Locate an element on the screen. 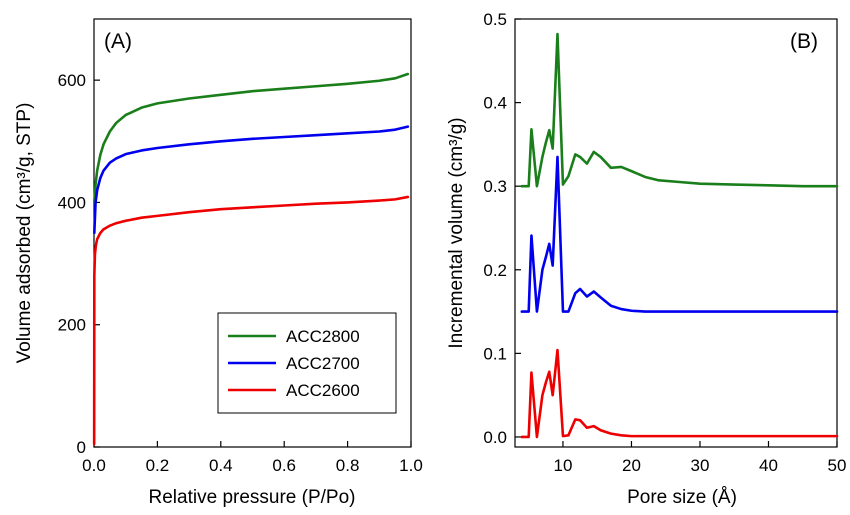  panel-a-xtick-label-0-6: 0.6 is located at coordinates (284, 465).